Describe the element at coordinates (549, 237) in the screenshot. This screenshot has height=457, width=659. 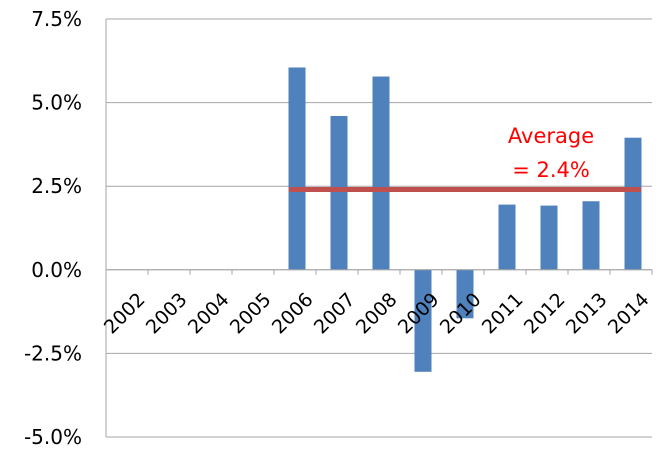
I see `bar-2012` at that location.